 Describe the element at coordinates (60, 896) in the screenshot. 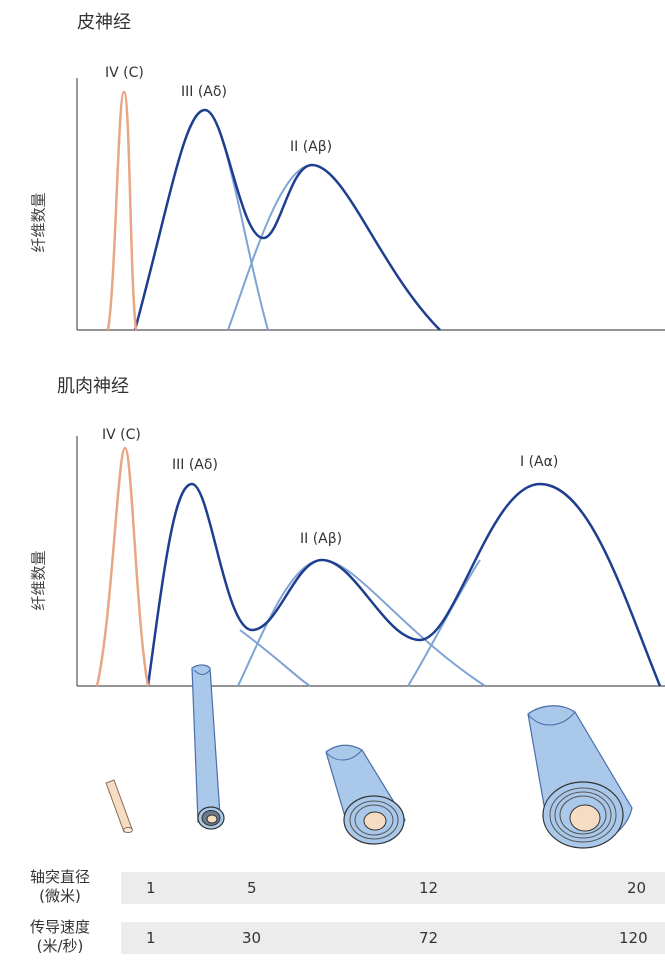

I see `diameter-label-line2: (微米)` at that location.